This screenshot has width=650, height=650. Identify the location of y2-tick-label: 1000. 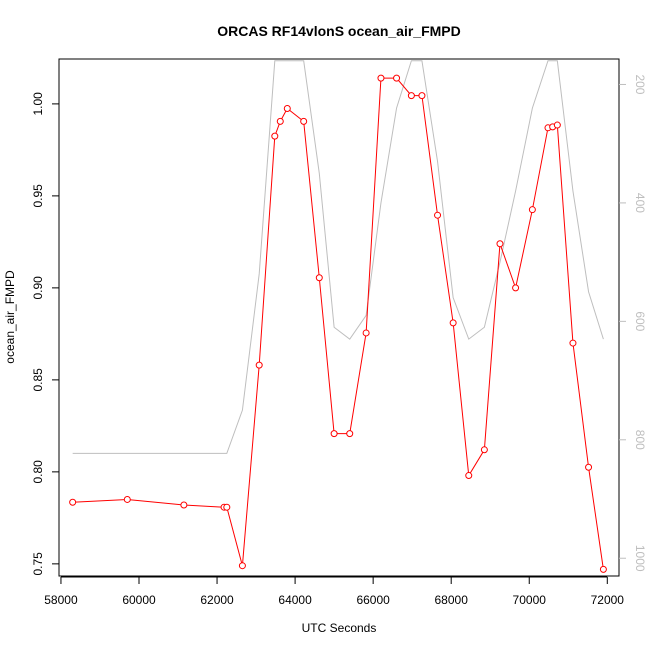
(640, 558).